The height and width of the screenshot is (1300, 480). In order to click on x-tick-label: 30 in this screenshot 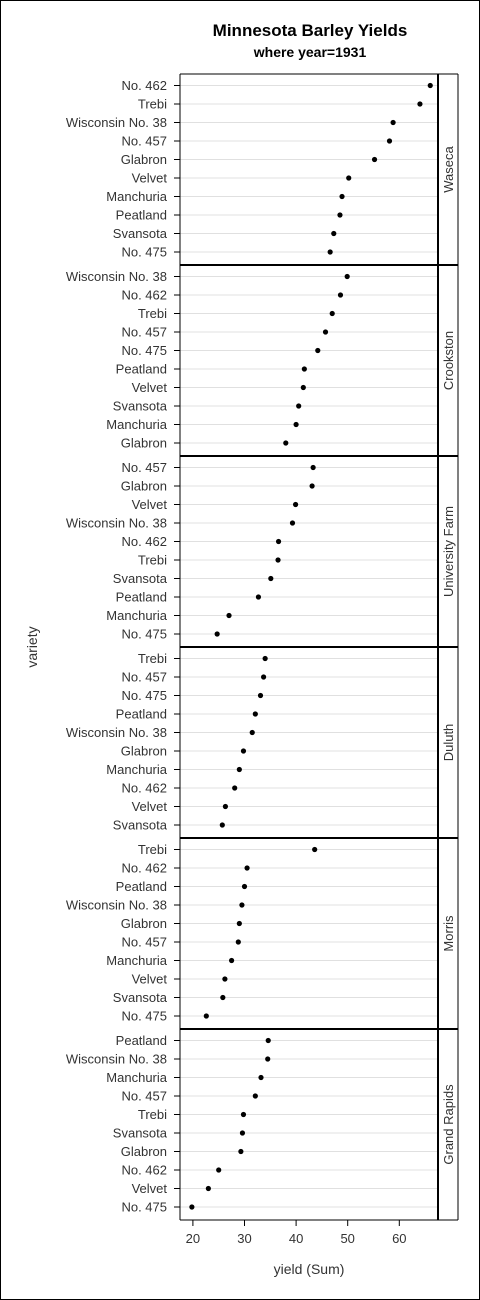, I will do `click(244, 1238)`.